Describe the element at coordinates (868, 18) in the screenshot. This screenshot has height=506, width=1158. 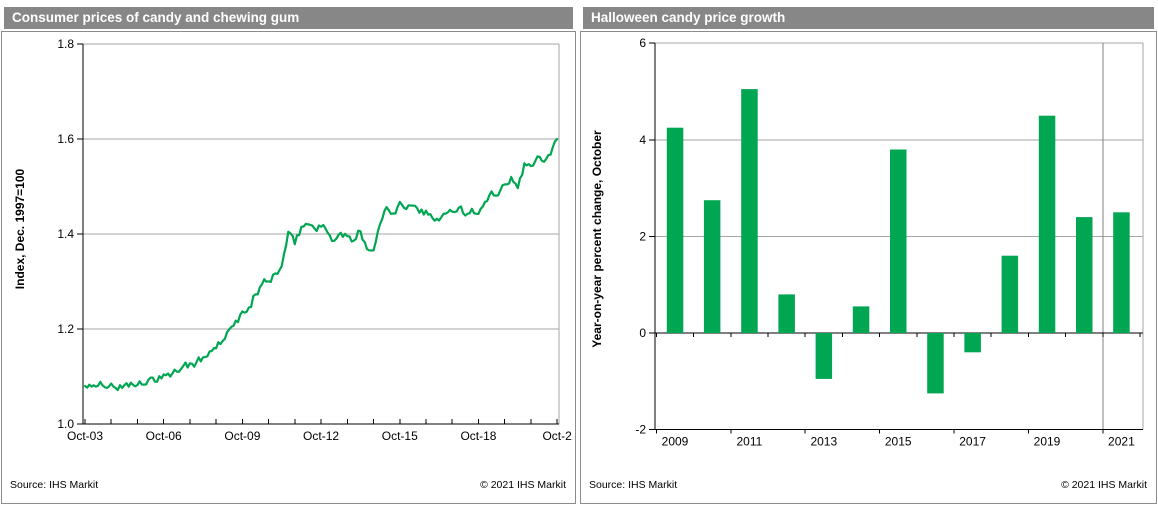
I see `right-chart-title: Halloween candy price growth` at that location.